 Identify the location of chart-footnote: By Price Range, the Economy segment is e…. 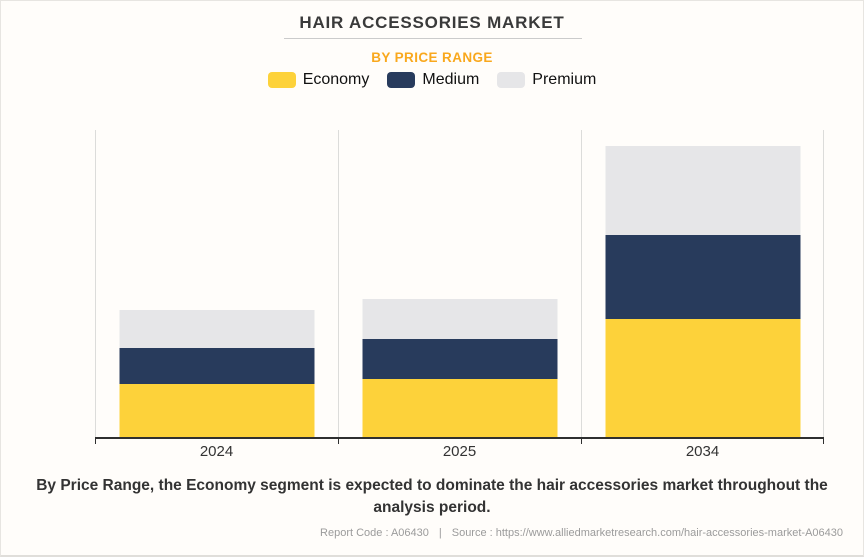
(432, 496).